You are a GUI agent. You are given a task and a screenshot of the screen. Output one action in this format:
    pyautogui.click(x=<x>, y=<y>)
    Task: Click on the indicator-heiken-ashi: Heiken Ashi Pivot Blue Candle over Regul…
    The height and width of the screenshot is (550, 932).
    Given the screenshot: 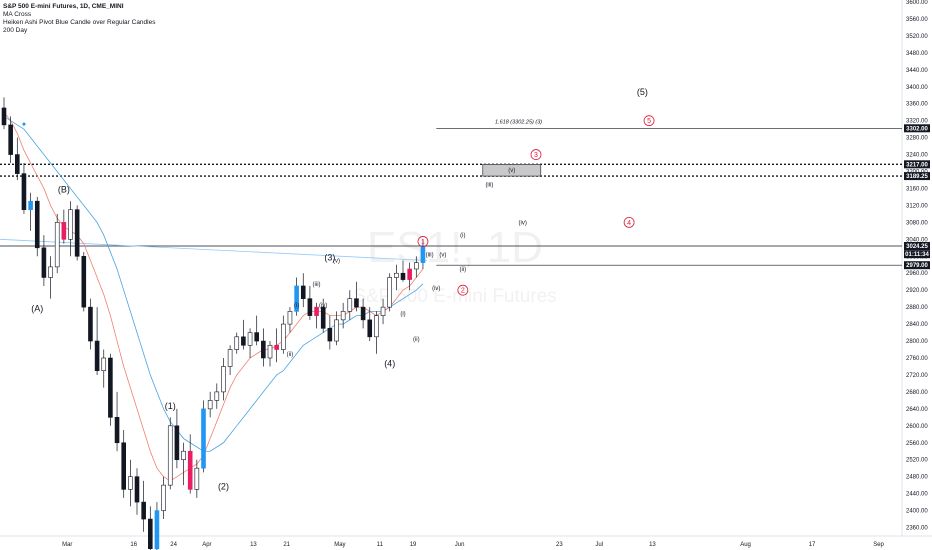 What is the action you would take?
    pyautogui.click(x=79, y=22)
    